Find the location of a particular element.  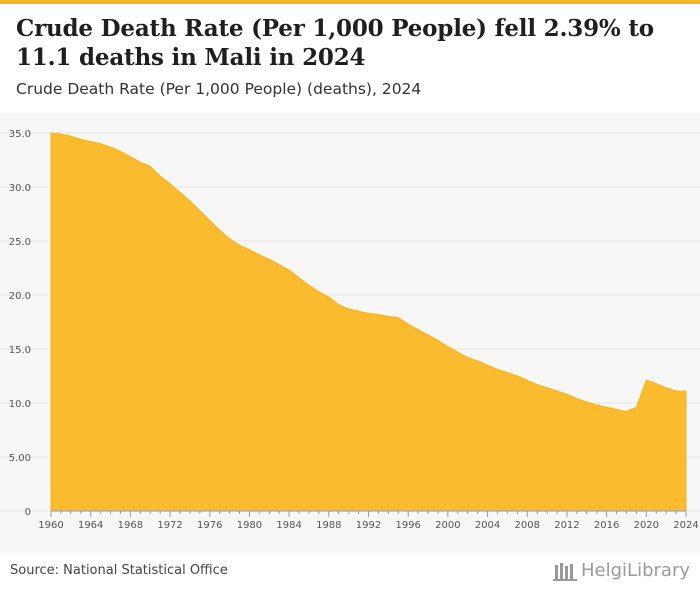

x-tick-label: 2004 is located at coordinates (487, 525).